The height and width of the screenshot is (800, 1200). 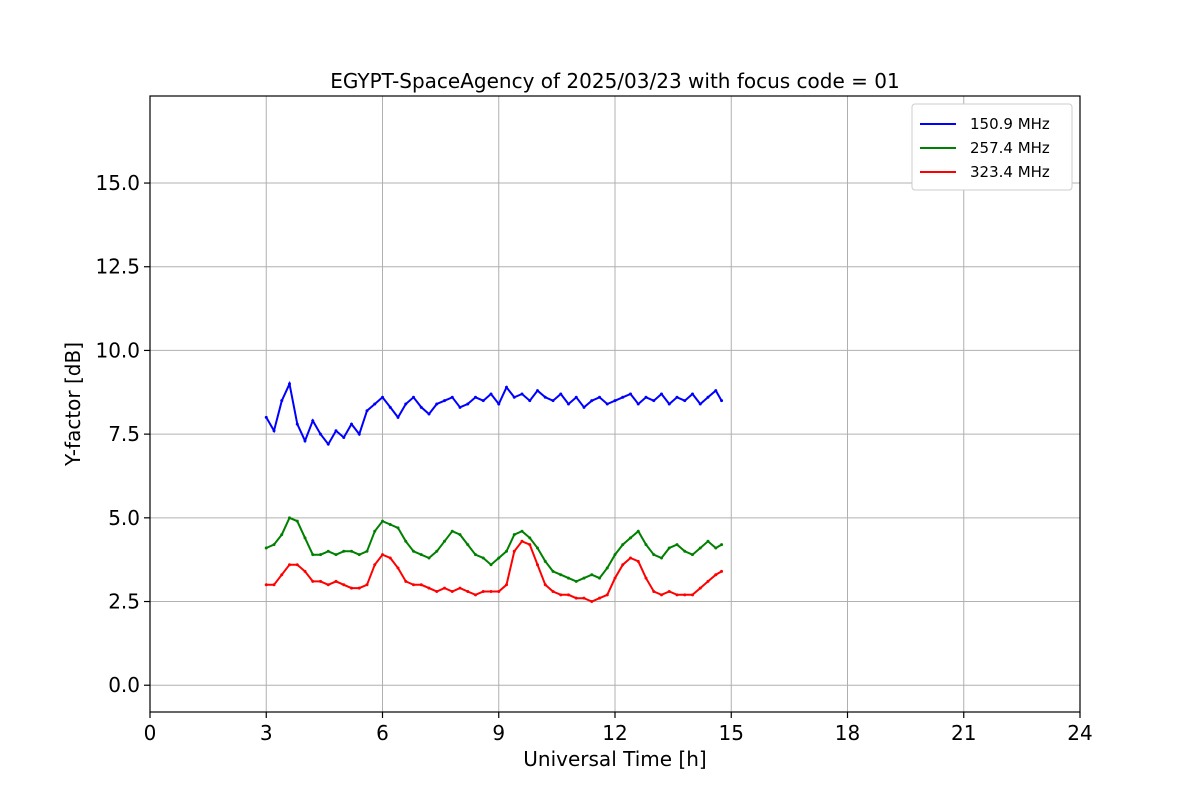 What do you see at coordinates (117, 350) in the screenshot?
I see `y-tick-label: 10.0` at bounding box center [117, 350].